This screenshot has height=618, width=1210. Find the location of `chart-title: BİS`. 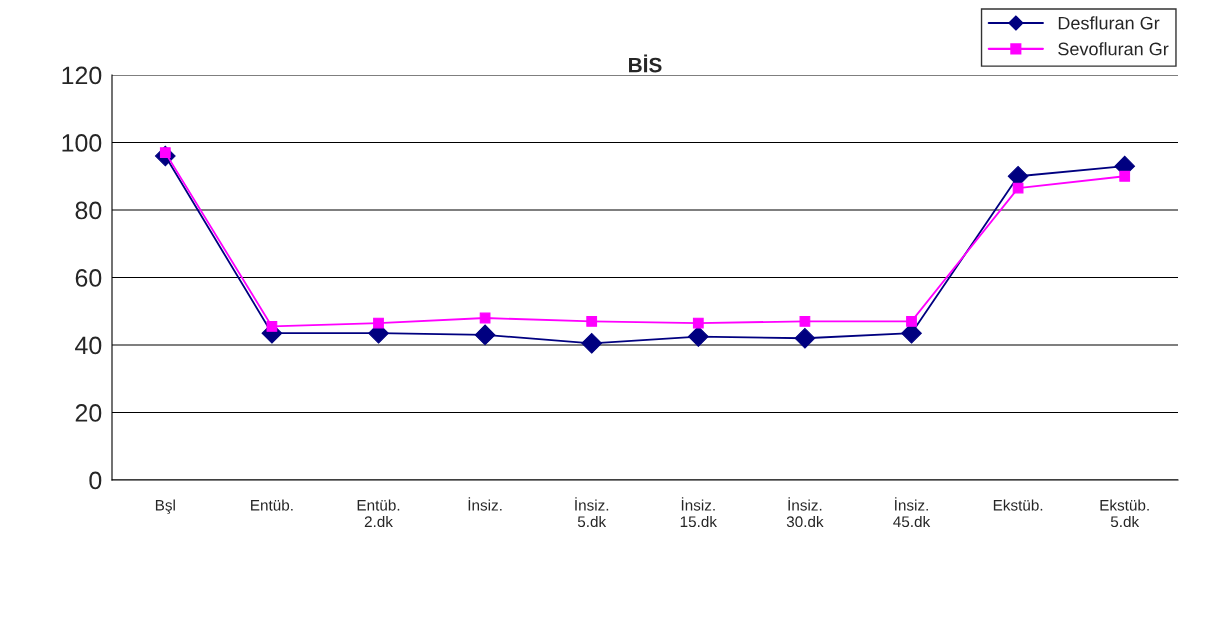

chart-title: BİS is located at coordinates (645, 63).